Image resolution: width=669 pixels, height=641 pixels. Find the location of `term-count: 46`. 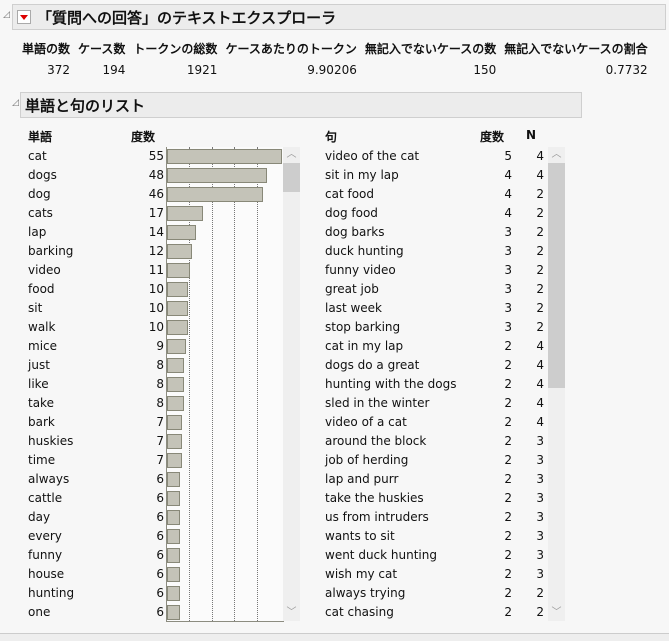

term-count: 46 is located at coordinates (156, 194).